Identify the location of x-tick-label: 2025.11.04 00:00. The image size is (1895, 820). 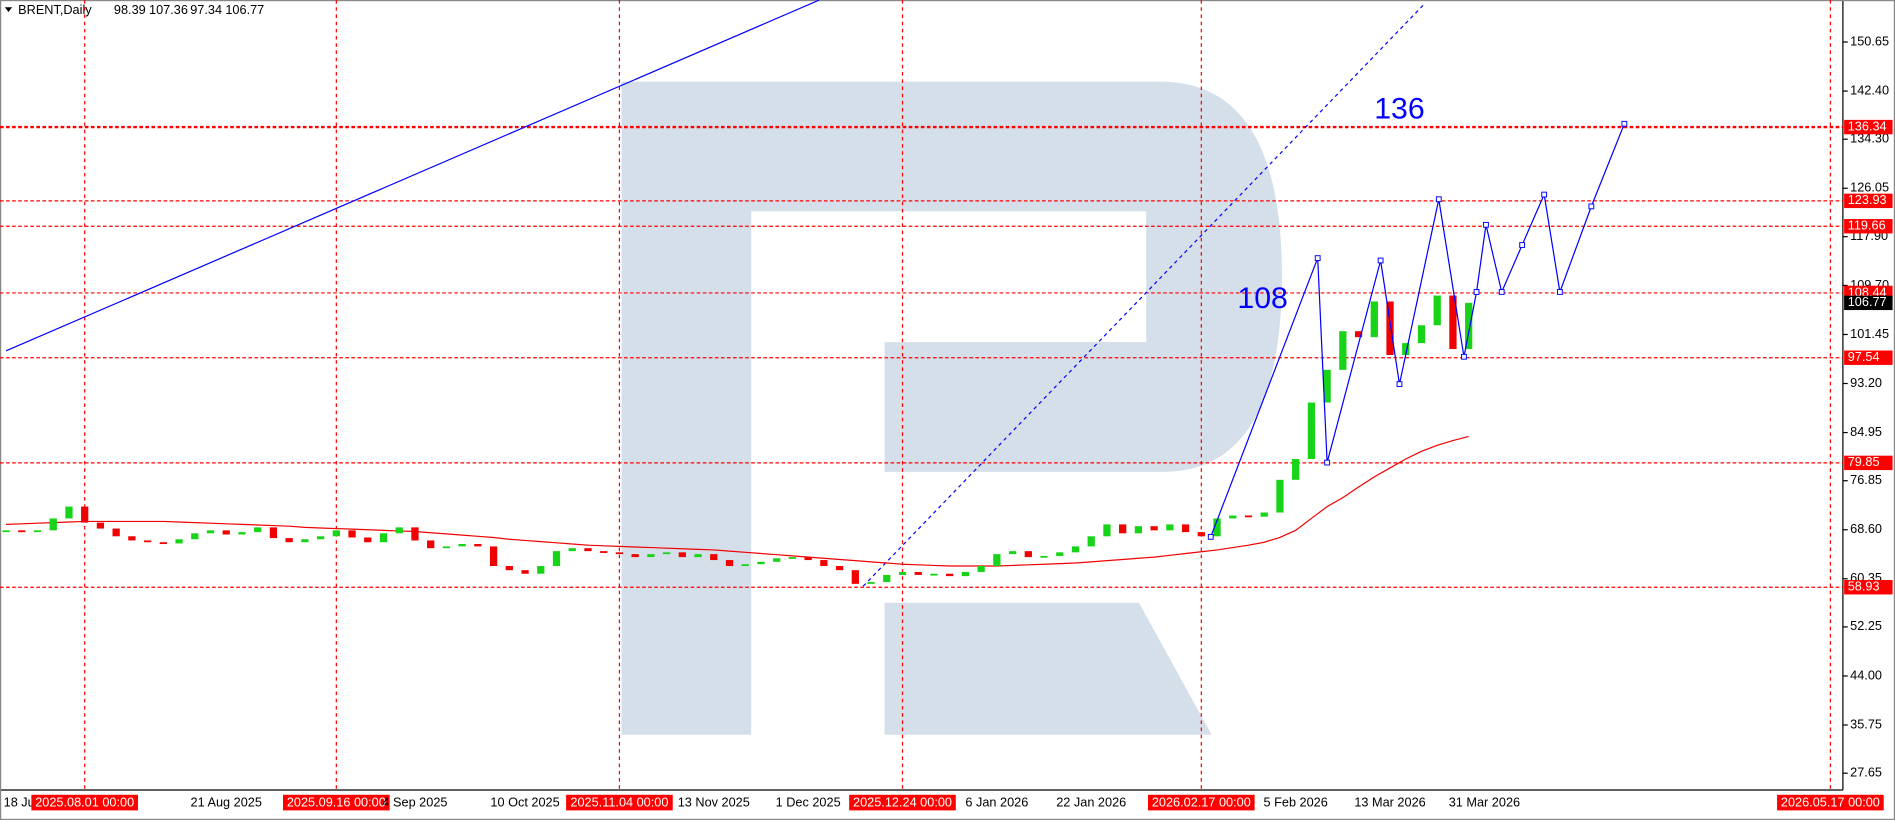
(619, 803).